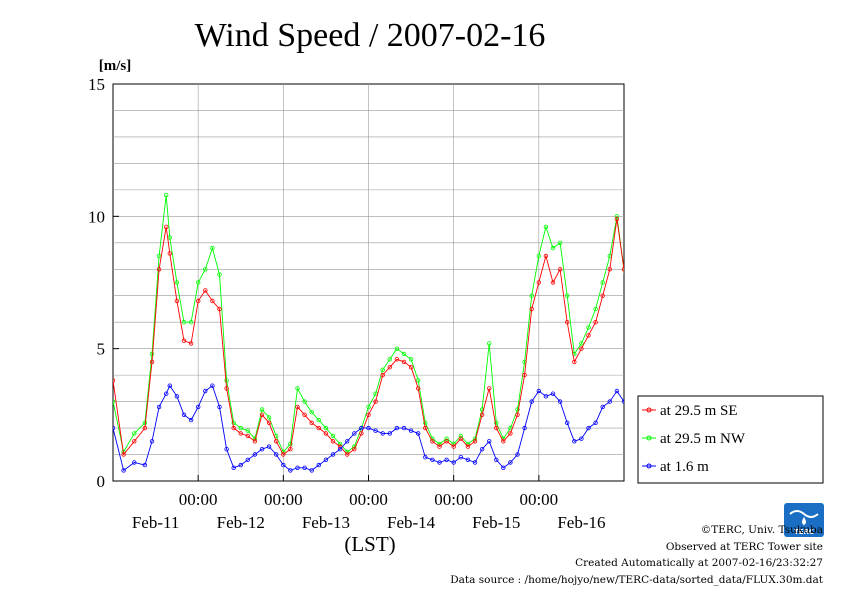 This screenshot has height=595, width=842. Describe the element at coordinates (699, 411) in the screenshot. I see `legend-entry-label: at 29.5 m SE` at that location.